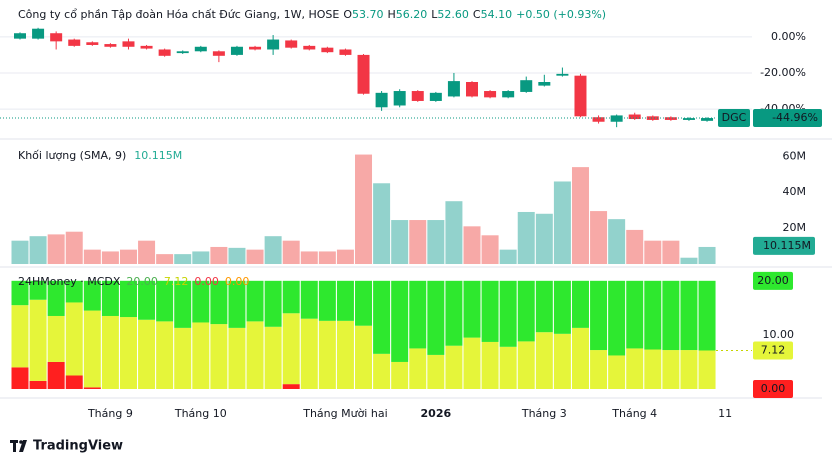 This screenshot has height=464, width=832. What do you see at coordinates (477, 14) in the screenshot?
I see `ohlc-key: C` at bounding box center [477, 14].